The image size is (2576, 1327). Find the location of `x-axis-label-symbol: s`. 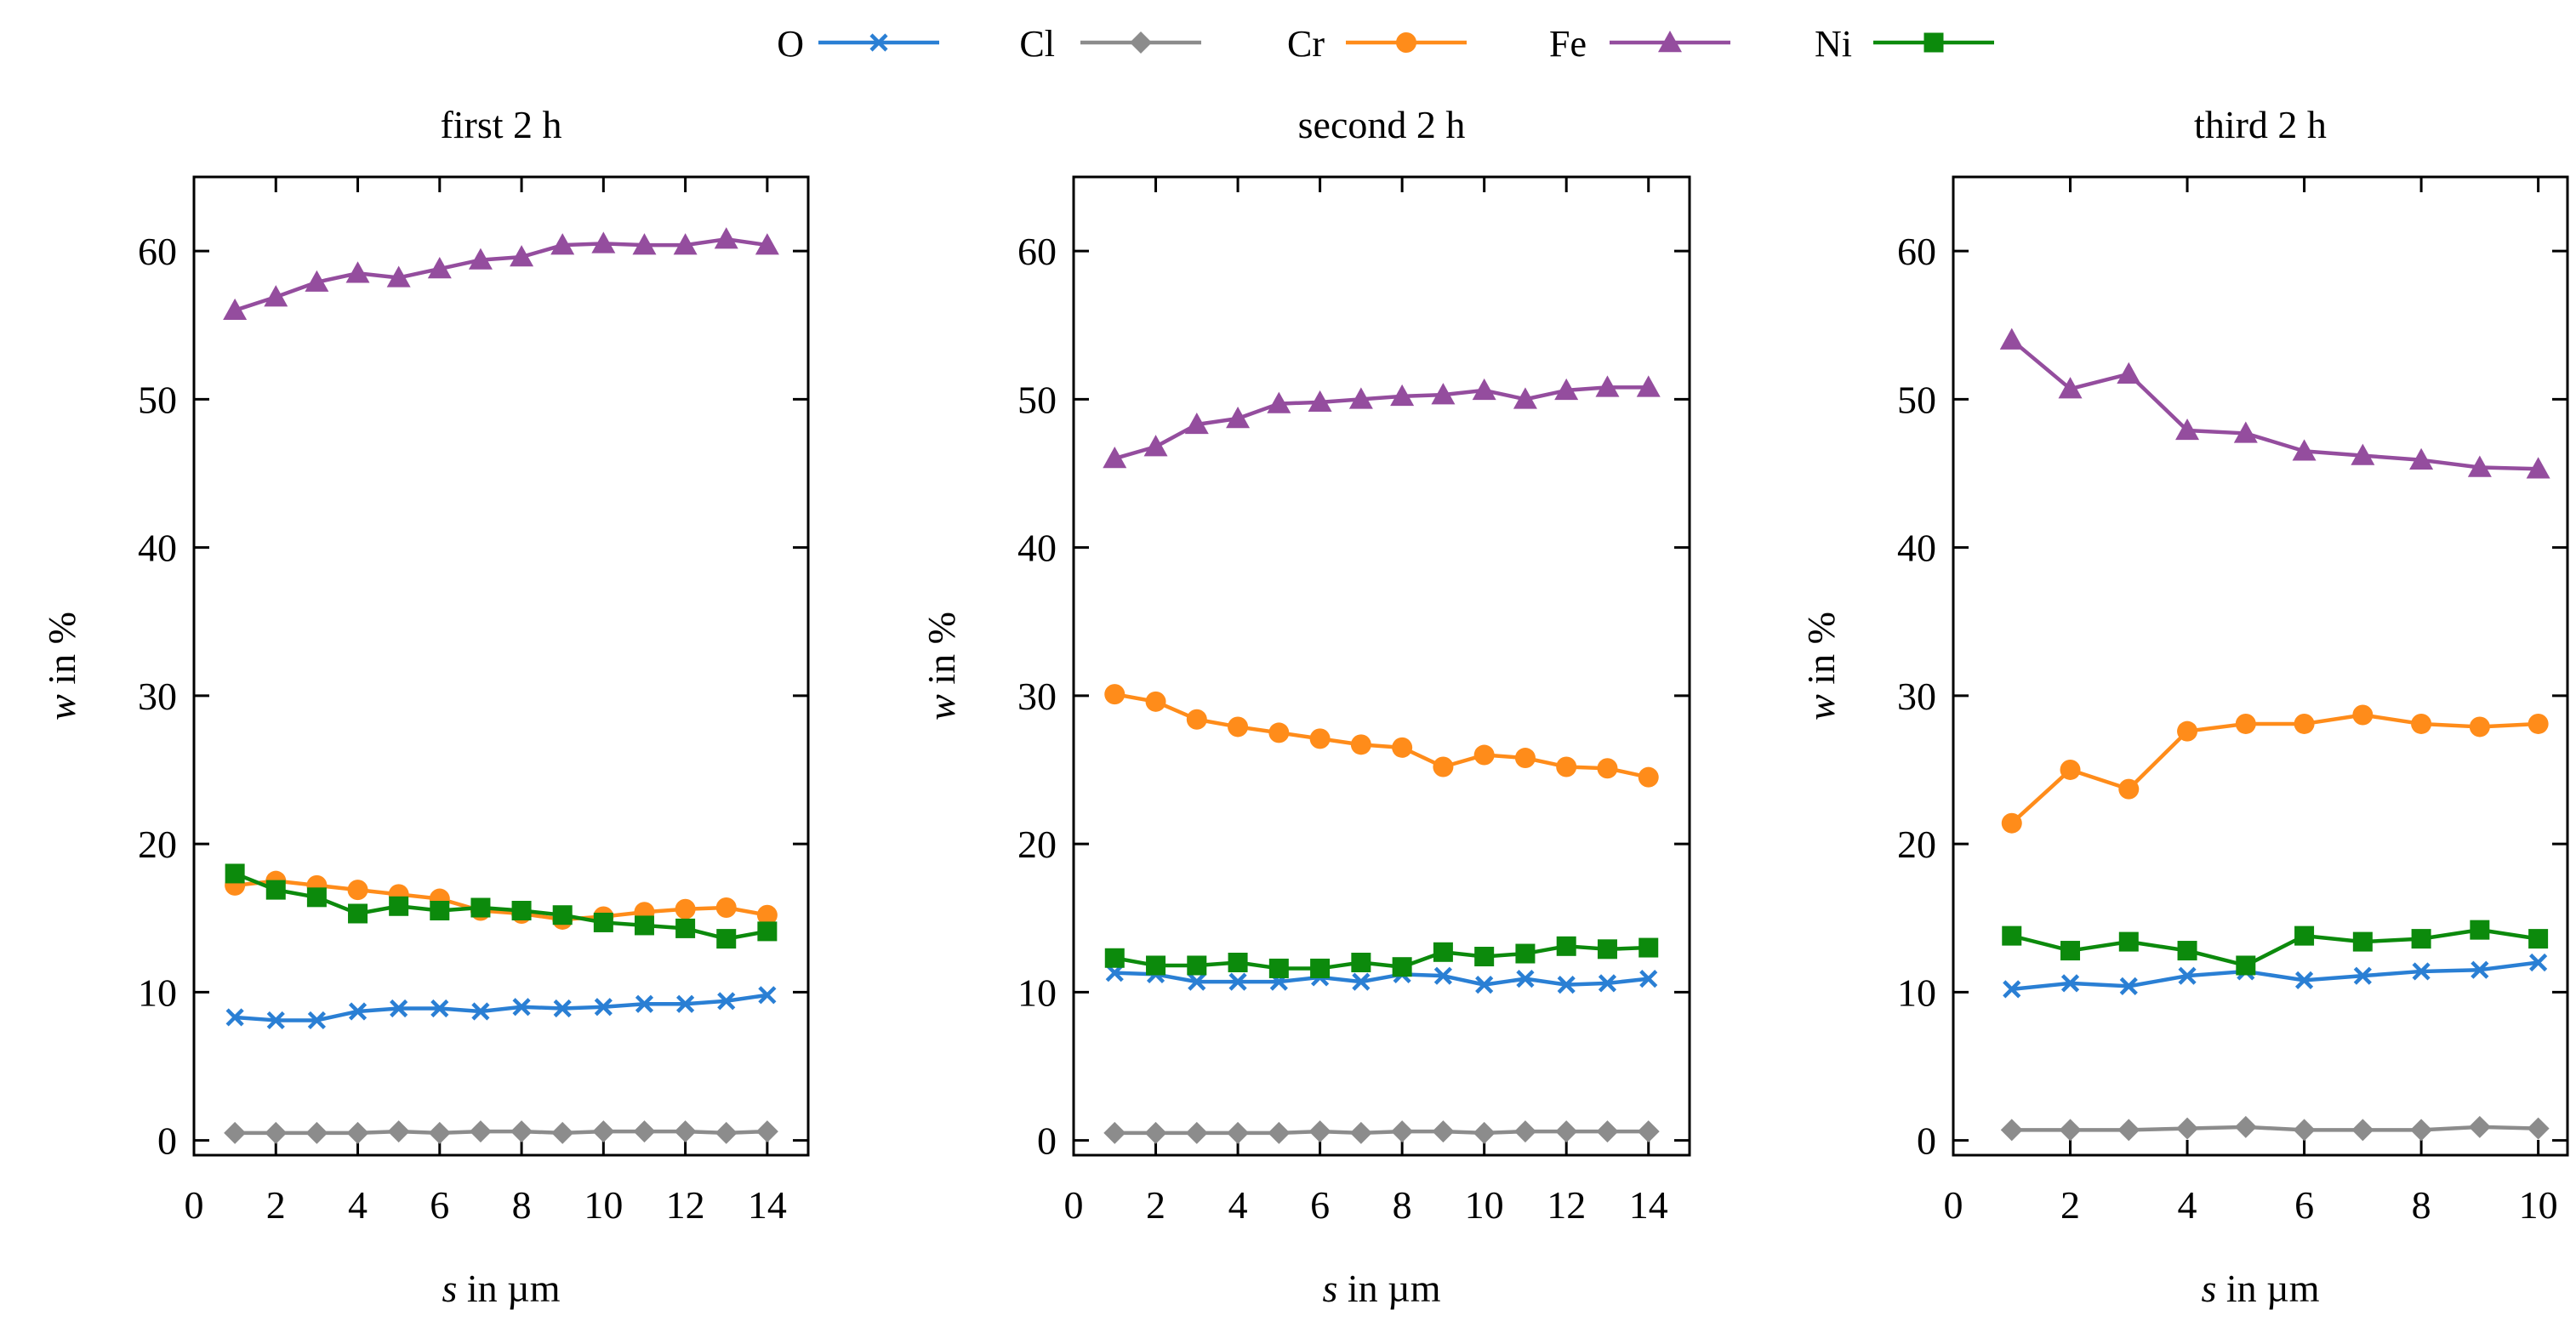

x-axis-label-symbol: s is located at coordinates (450, 1288).